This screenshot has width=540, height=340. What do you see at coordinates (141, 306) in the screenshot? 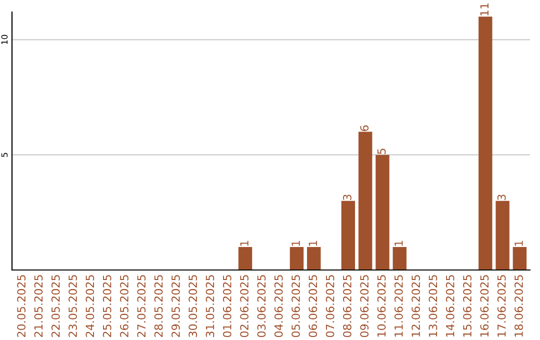
I see `x-tick-label: 27.05.2025` at bounding box center [141, 306].